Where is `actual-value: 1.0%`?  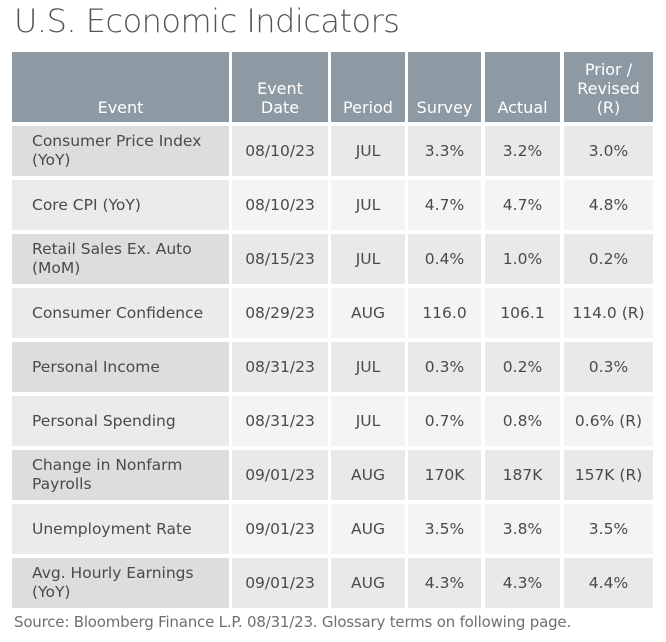 actual-value: 1.0% is located at coordinates (522, 258).